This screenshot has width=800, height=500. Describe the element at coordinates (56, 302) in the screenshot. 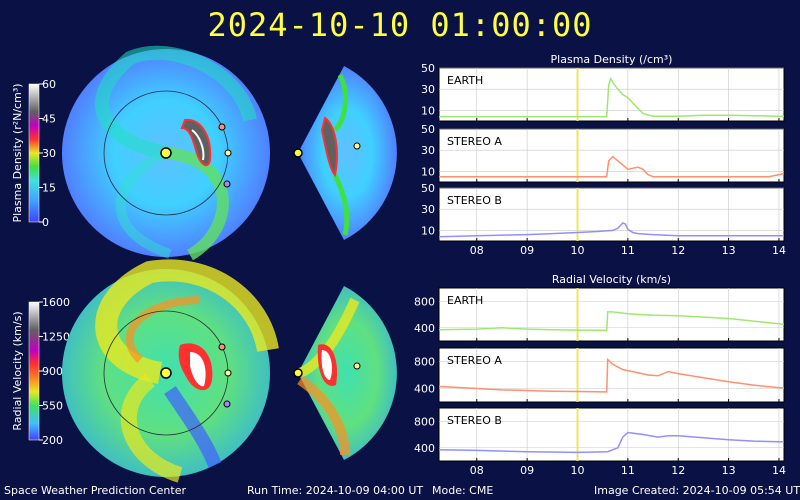

I see `colorbar-tick-label: 1600` at that location.